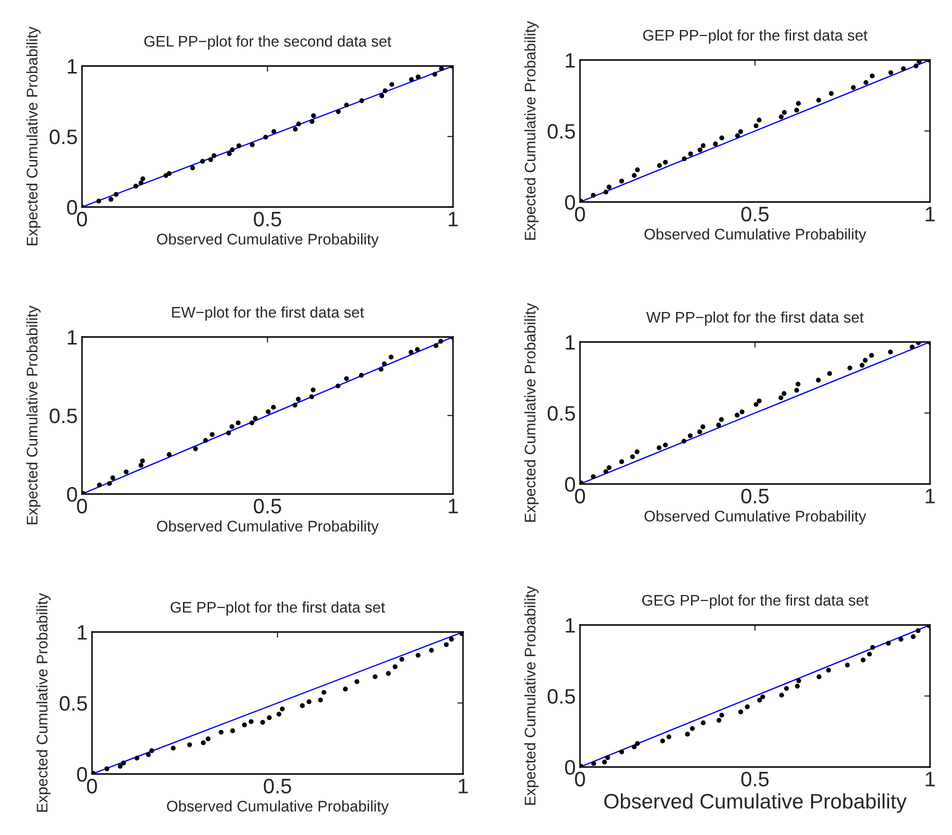 The height and width of the screenshot is (835, 952). I want to click on chart-title: EW−plot for the first data set, so click(268, 313).